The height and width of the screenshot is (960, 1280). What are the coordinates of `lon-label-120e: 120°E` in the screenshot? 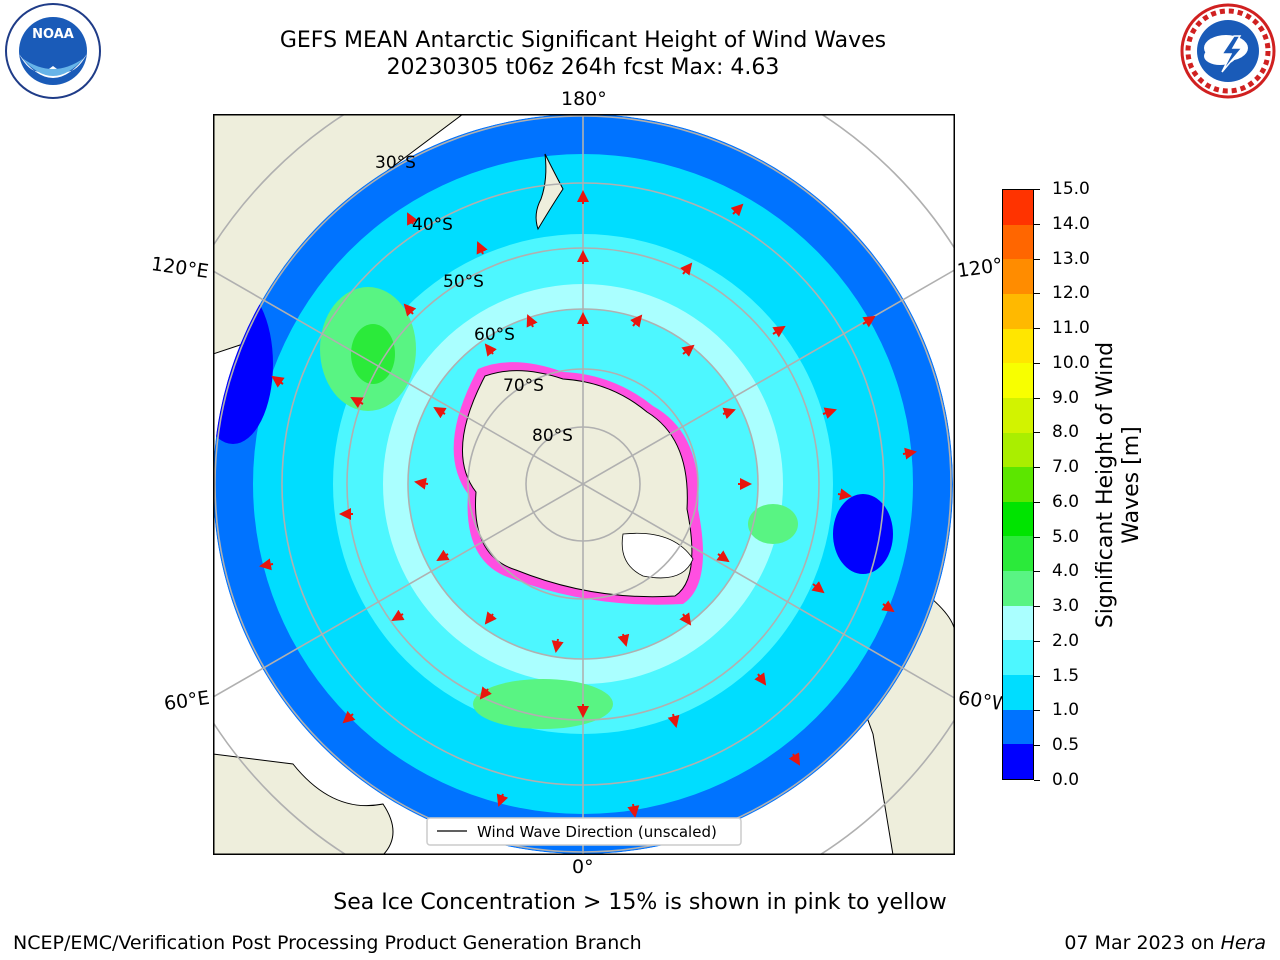 It's located at (180, 268).